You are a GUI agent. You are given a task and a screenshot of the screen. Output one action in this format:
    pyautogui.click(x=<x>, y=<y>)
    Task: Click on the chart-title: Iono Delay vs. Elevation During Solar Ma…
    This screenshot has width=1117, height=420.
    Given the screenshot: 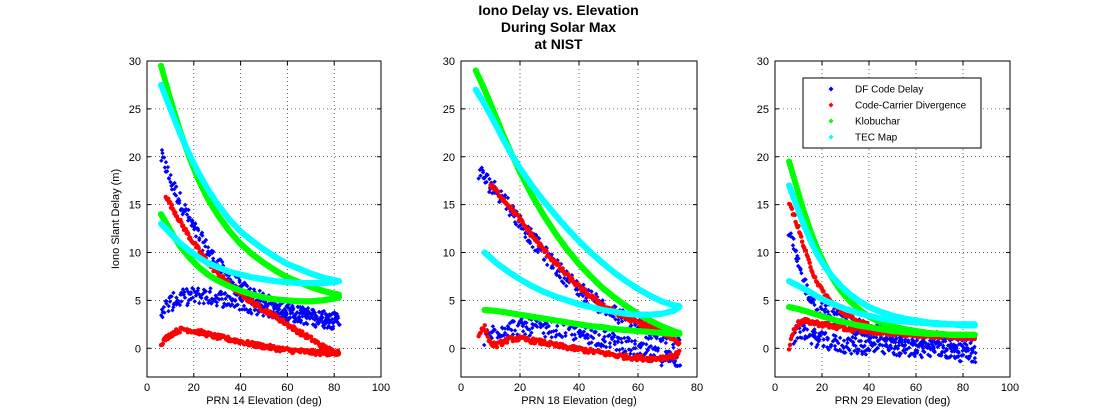 What is the action you would take?
    pyautogui.click(x=558, y=27)
    